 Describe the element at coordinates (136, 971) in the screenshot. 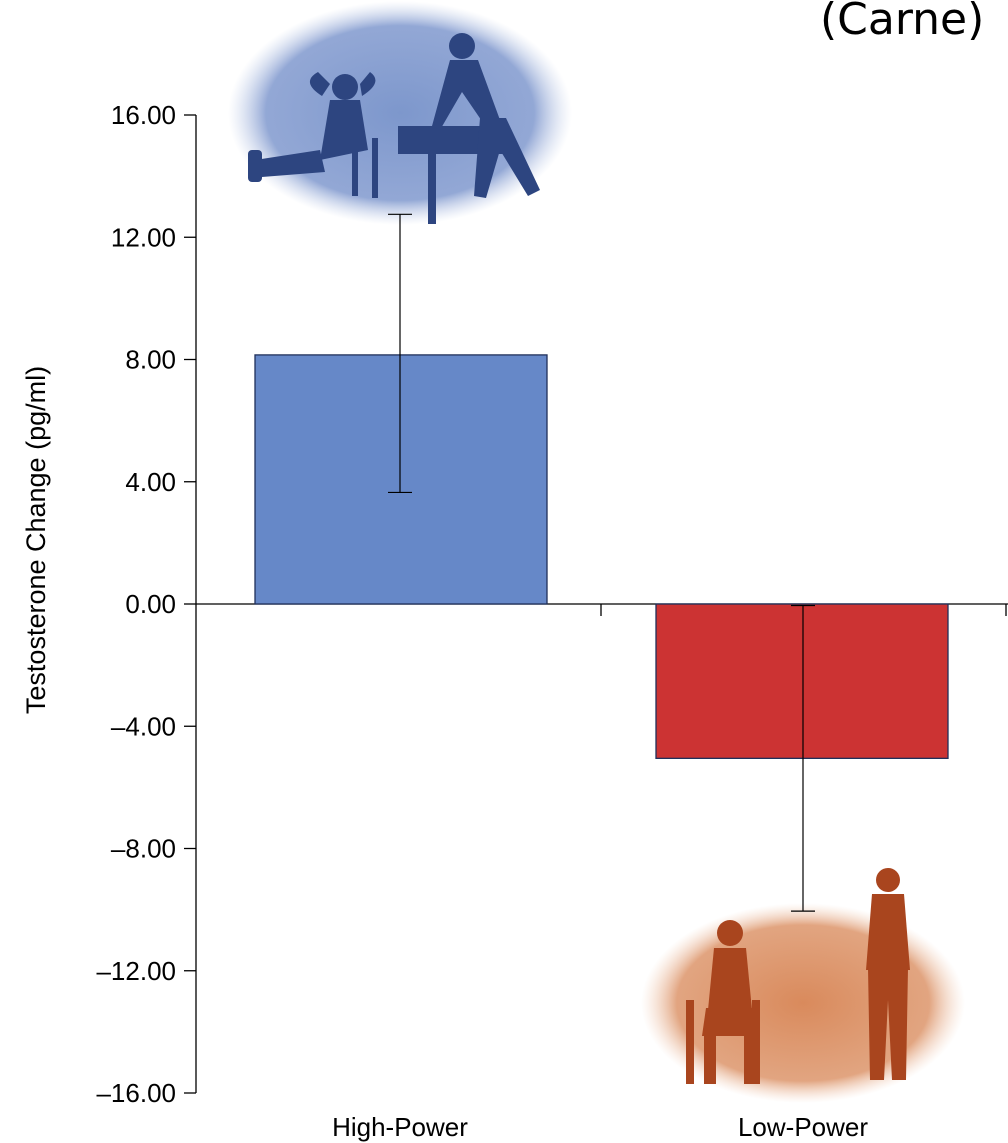

I see `y-tick-label: –12.00` at that location.